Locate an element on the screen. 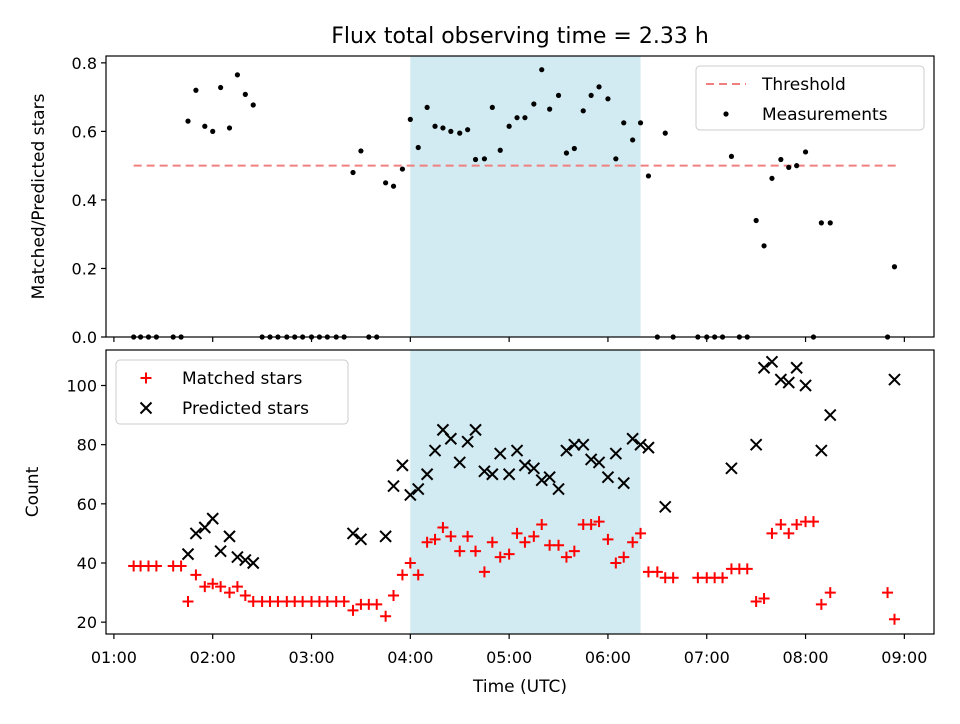 The height and width of the screenshot is (724, 960). y-tick-label: 0.8 is located at coordinates (84, 63).